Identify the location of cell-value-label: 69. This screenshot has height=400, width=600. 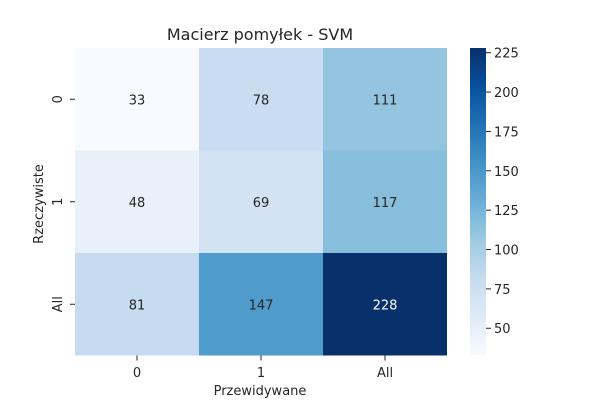
(261, 203).